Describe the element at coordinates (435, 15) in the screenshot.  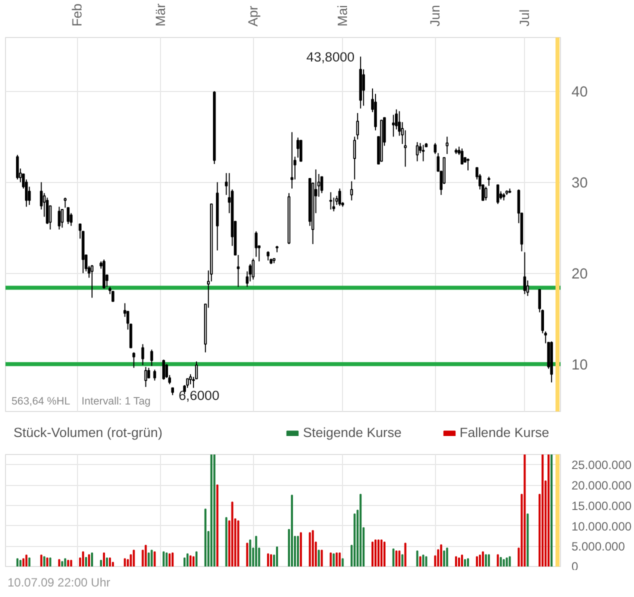
I see `x-tick-label: Jun` at that location.